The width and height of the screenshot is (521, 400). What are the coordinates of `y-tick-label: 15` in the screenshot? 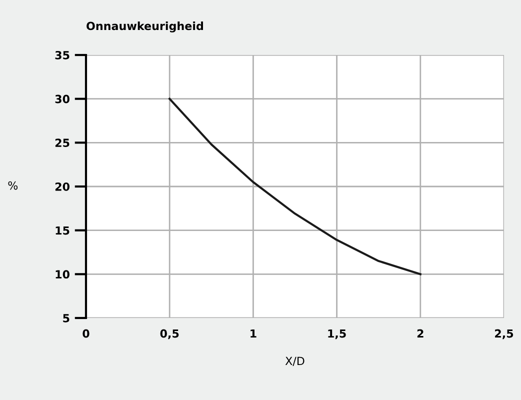 It's located at (63, 230).